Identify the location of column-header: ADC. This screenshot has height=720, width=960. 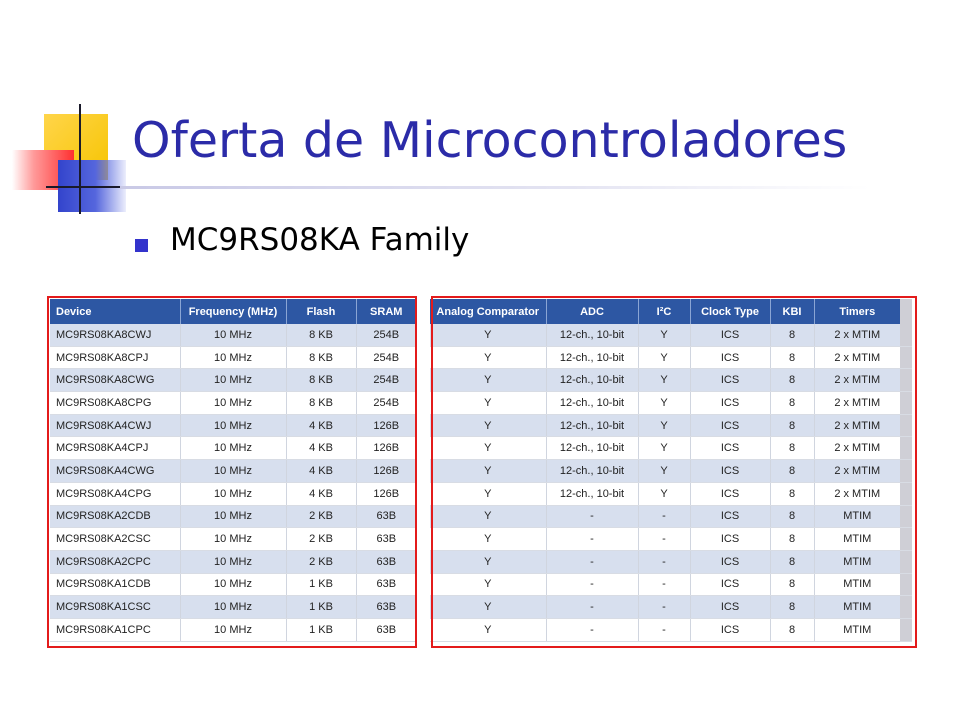
(592, 311).